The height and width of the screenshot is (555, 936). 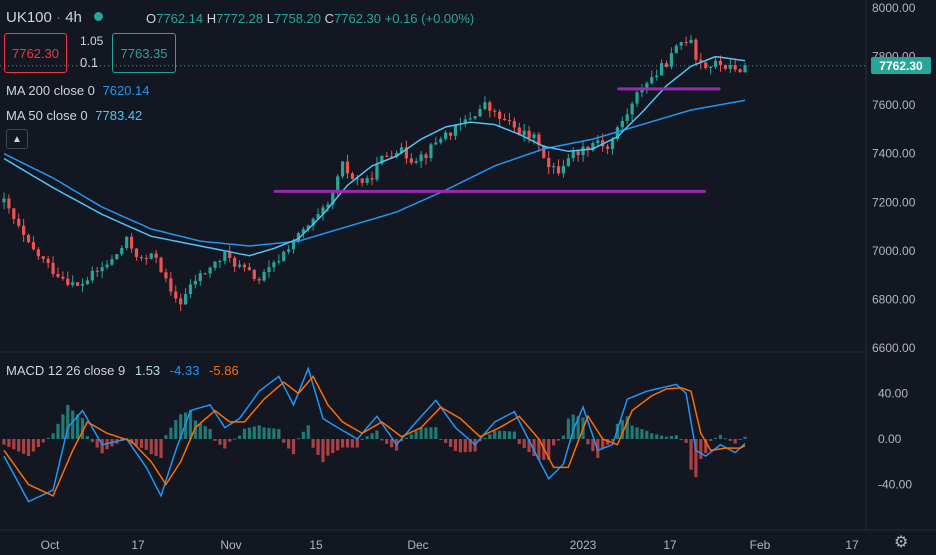 What do you see at coordinates (122, 370) in the screenshot?
I see `macd-legend: MACD 12 26 close 9 1.53 -4.33 -5.86` at bounding box center [122, 370].